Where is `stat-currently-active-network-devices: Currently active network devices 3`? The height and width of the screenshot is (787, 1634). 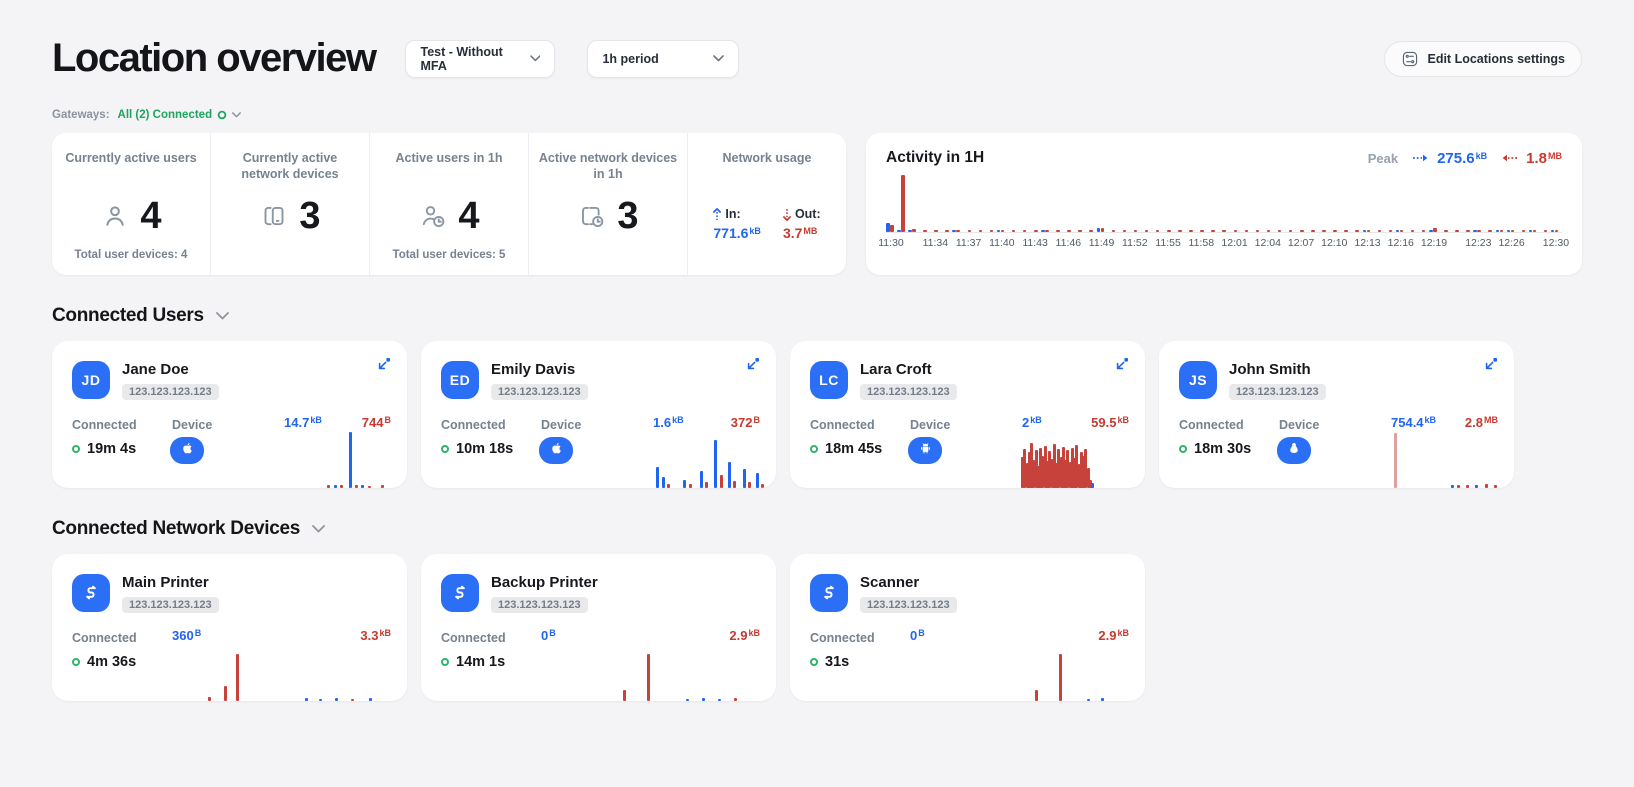 stat-currently-active-network-devices: Currently active network devices 3 is located at coordinates (290, 204).